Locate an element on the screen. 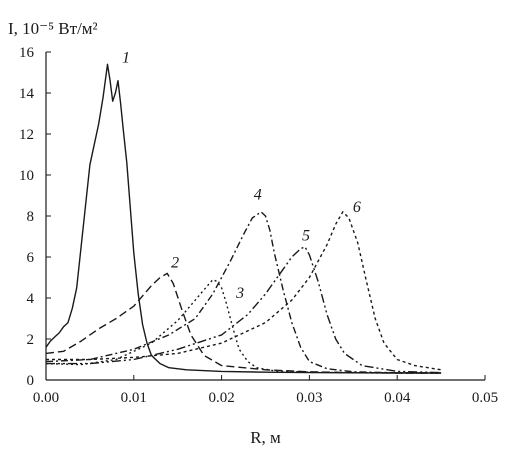 This screenshot has height=457, width=510. series-label-4: 4 is located at coordinates (258, 195).